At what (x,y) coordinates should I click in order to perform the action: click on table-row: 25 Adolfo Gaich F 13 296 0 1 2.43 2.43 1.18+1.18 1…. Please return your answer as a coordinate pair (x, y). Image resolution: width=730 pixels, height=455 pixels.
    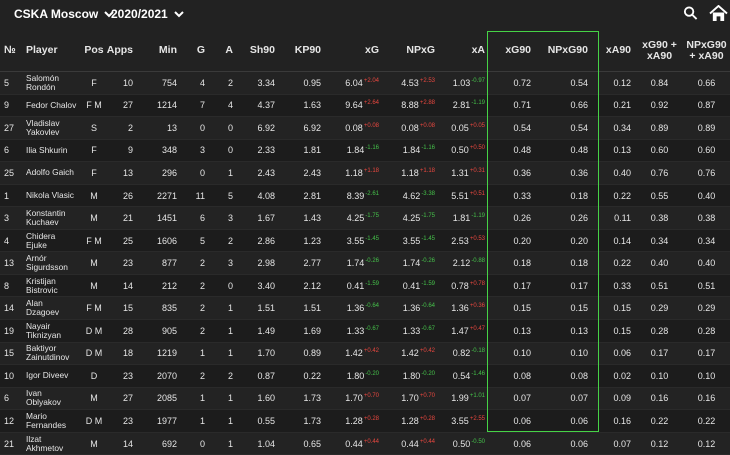
    Looking at the image, I should click on (365, 173).